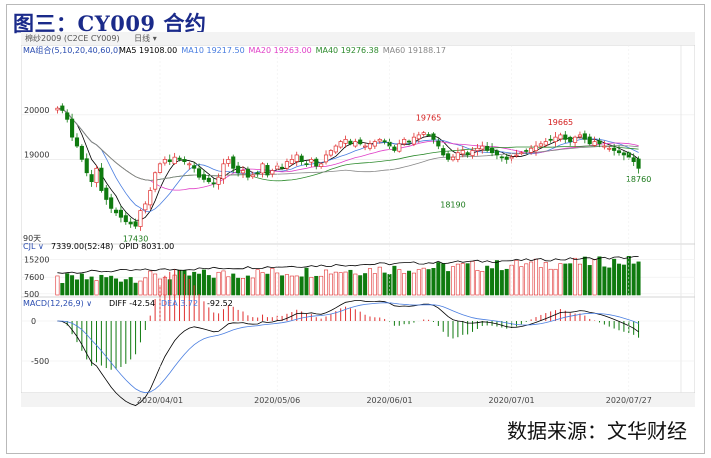 This screenshot has width=711, height=458. I want to click on macd-legend-diff: DIFF -42.54, so click(132, 303).